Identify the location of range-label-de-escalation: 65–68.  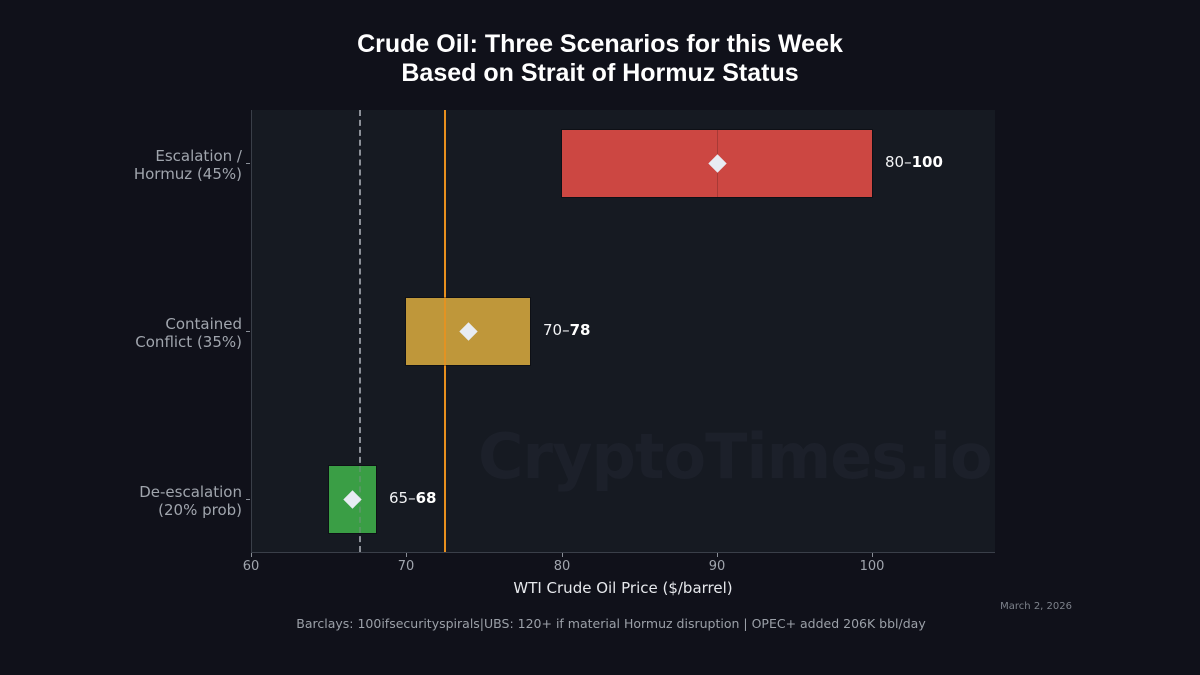
(413, 498).